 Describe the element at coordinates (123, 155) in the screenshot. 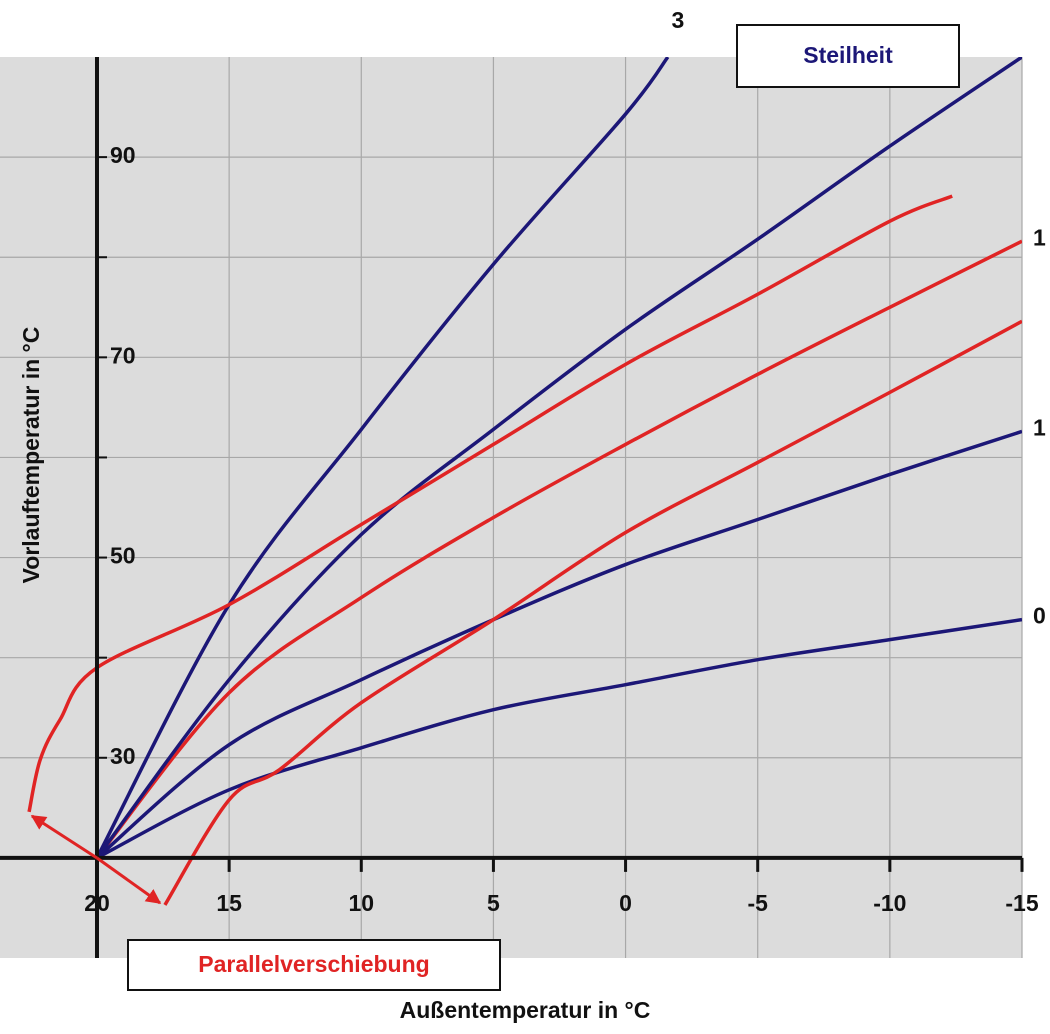

I see `y-tick-label: 90` at that location.